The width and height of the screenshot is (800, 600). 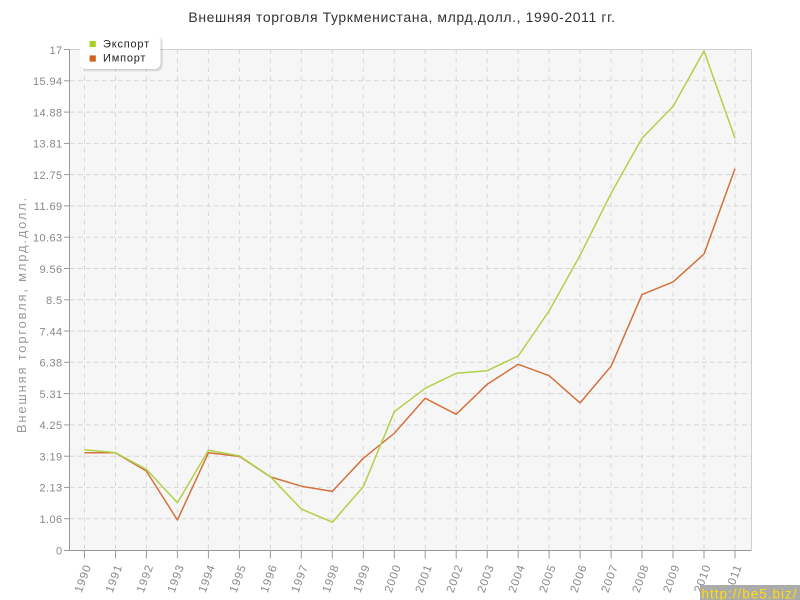 I want to click on svg-text: 10.63, so click(x=48, y=239).